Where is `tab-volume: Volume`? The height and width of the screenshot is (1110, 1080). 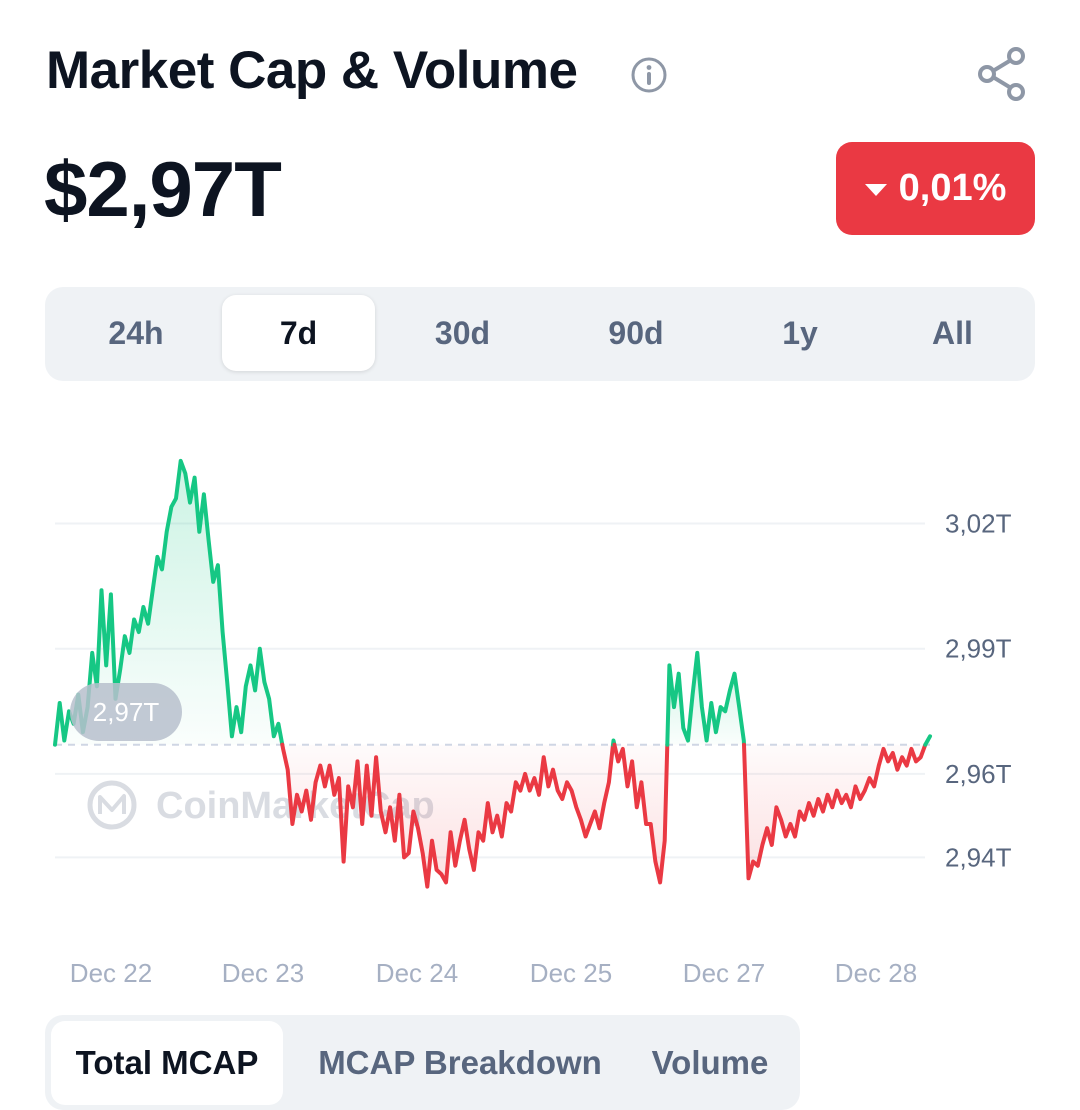 tab-volume: Volume is located at coordinates (710, 1062).